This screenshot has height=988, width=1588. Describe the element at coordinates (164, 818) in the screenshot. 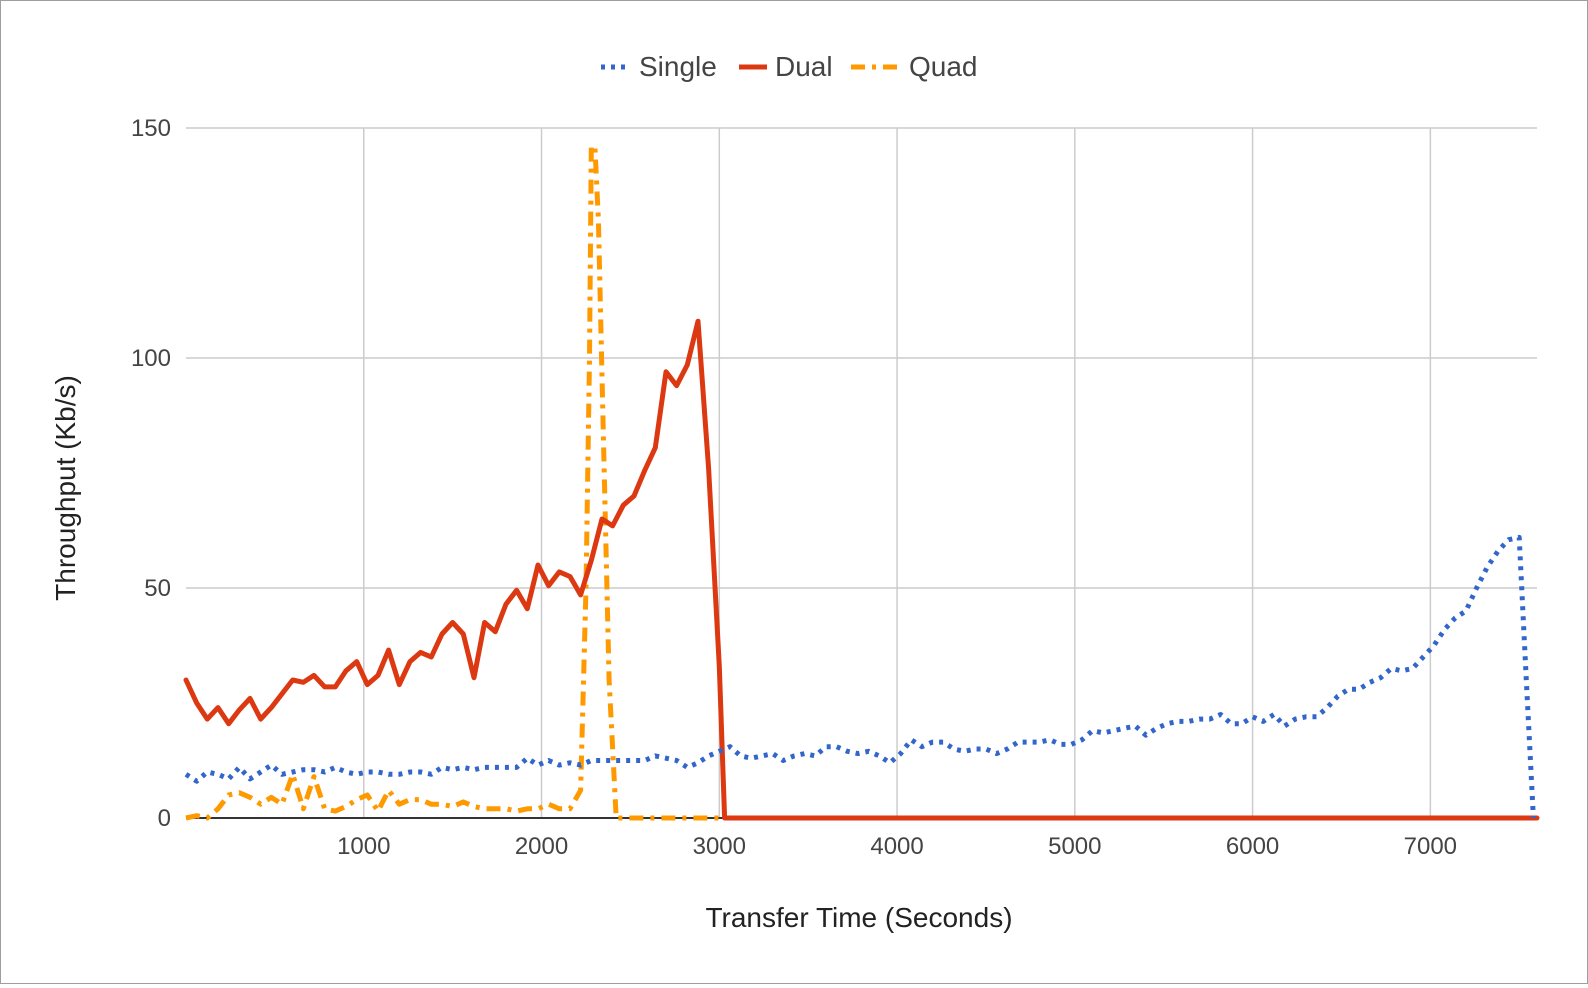

I see `y-tick-label: 0` at that location.